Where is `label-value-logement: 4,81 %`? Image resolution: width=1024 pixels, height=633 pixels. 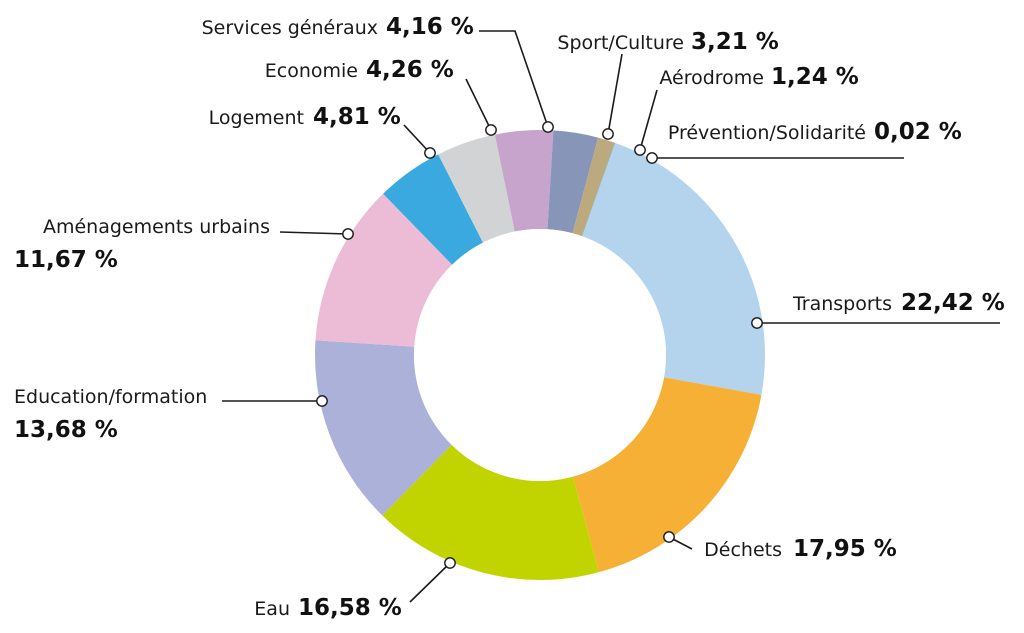 label-value-logement: 4,81 % is located at coordinates (357, 117).